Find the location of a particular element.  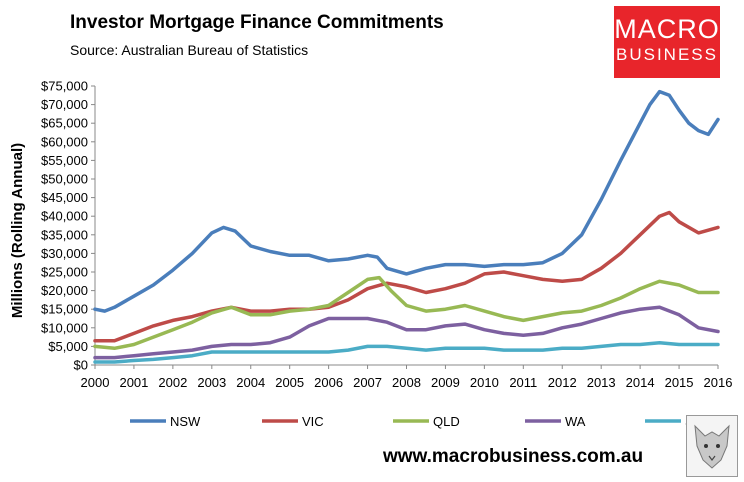

y-tick-label: $30,000 is located at coordinates (64, 253).